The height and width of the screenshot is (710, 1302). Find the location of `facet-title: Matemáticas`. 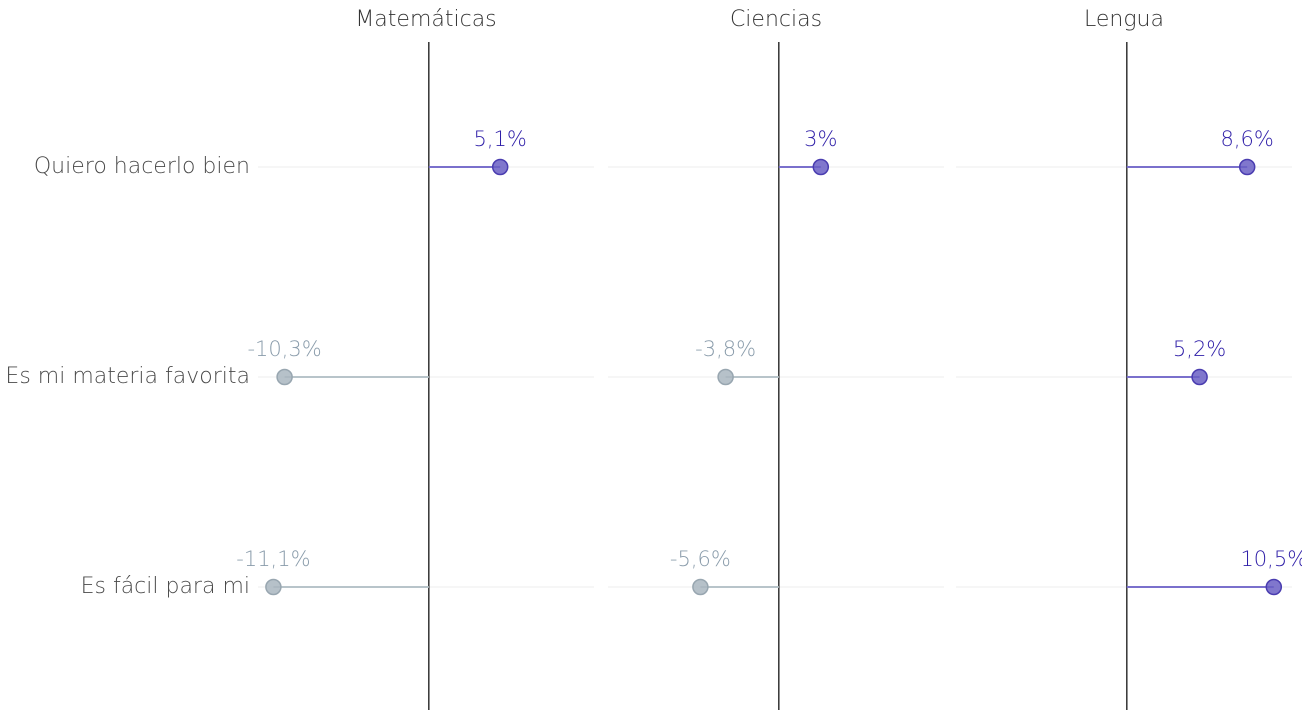

facet-title: Matemáticas is located at coordinates (425, 19).